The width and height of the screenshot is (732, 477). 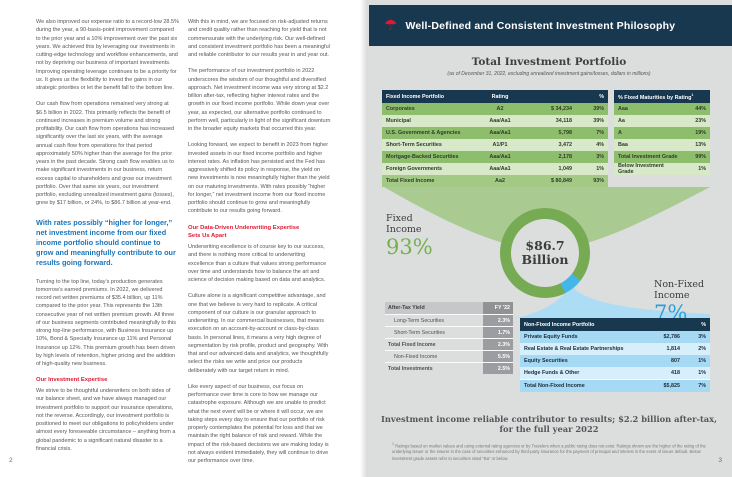 I want to click on row-label: Corporates, so click(x=400, y=109).